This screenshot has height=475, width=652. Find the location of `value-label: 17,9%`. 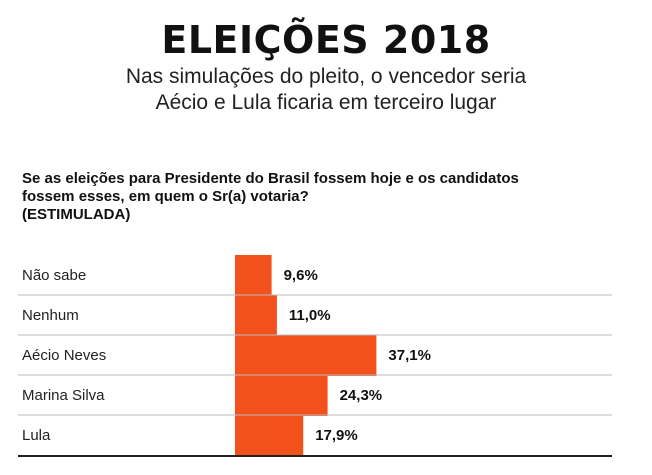

value-label: 17,9% is located at coordinates (336, 435).